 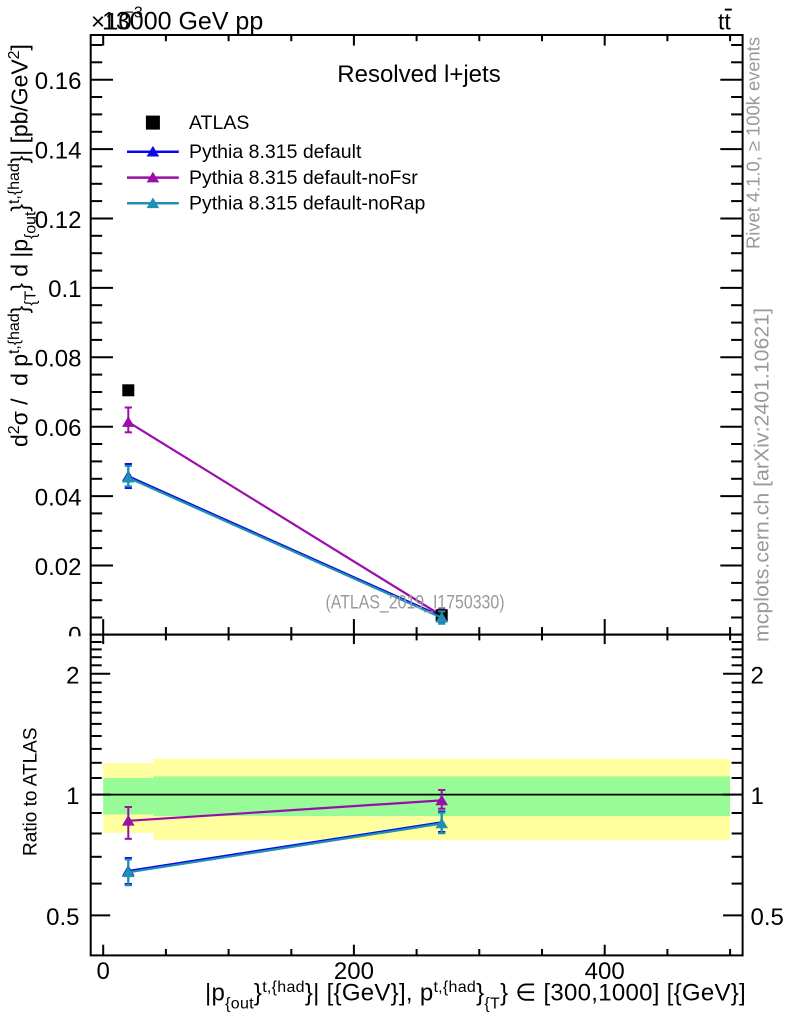 What do you see at coordinates (58, 567) in the screenshot?
I see `svg-text: 0.02` at bounding box center [58, 567].